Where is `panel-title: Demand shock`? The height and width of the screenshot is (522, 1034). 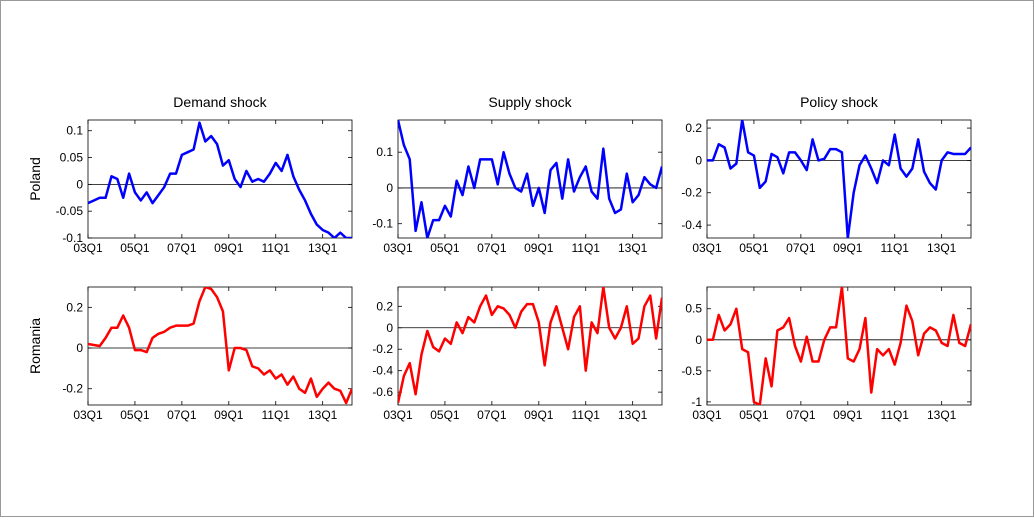
panel-title: Demand shock is located at coordinates (220, 102).